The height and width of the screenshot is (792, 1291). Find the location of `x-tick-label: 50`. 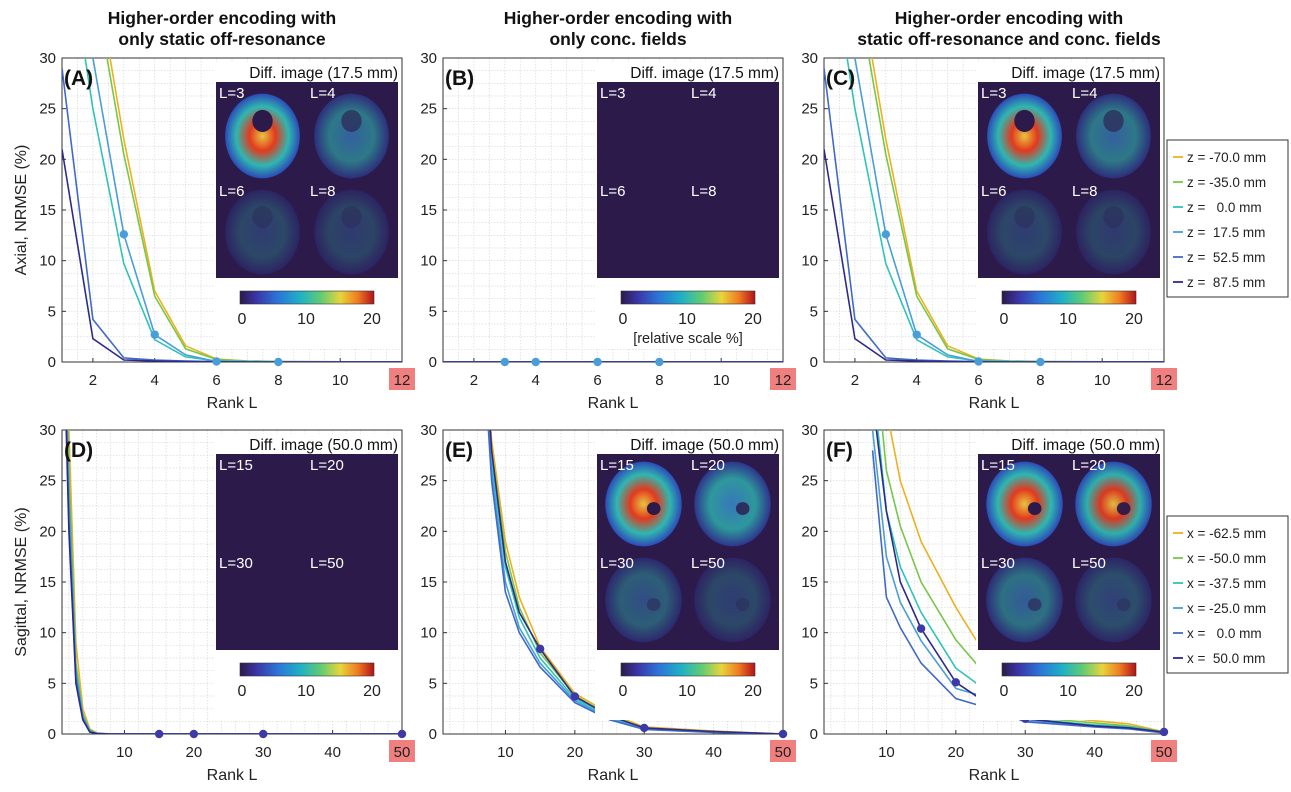

x-tick-label: 50 is located at coordinates (783, 752).